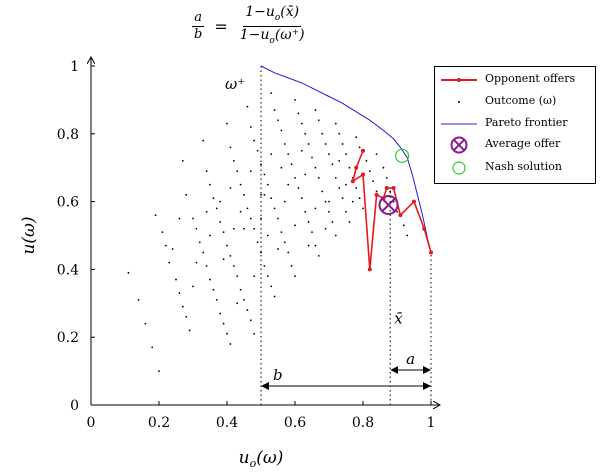 The height and width of the screenshot is (472, 605). I want to click on line-icon, so click(459, 124).